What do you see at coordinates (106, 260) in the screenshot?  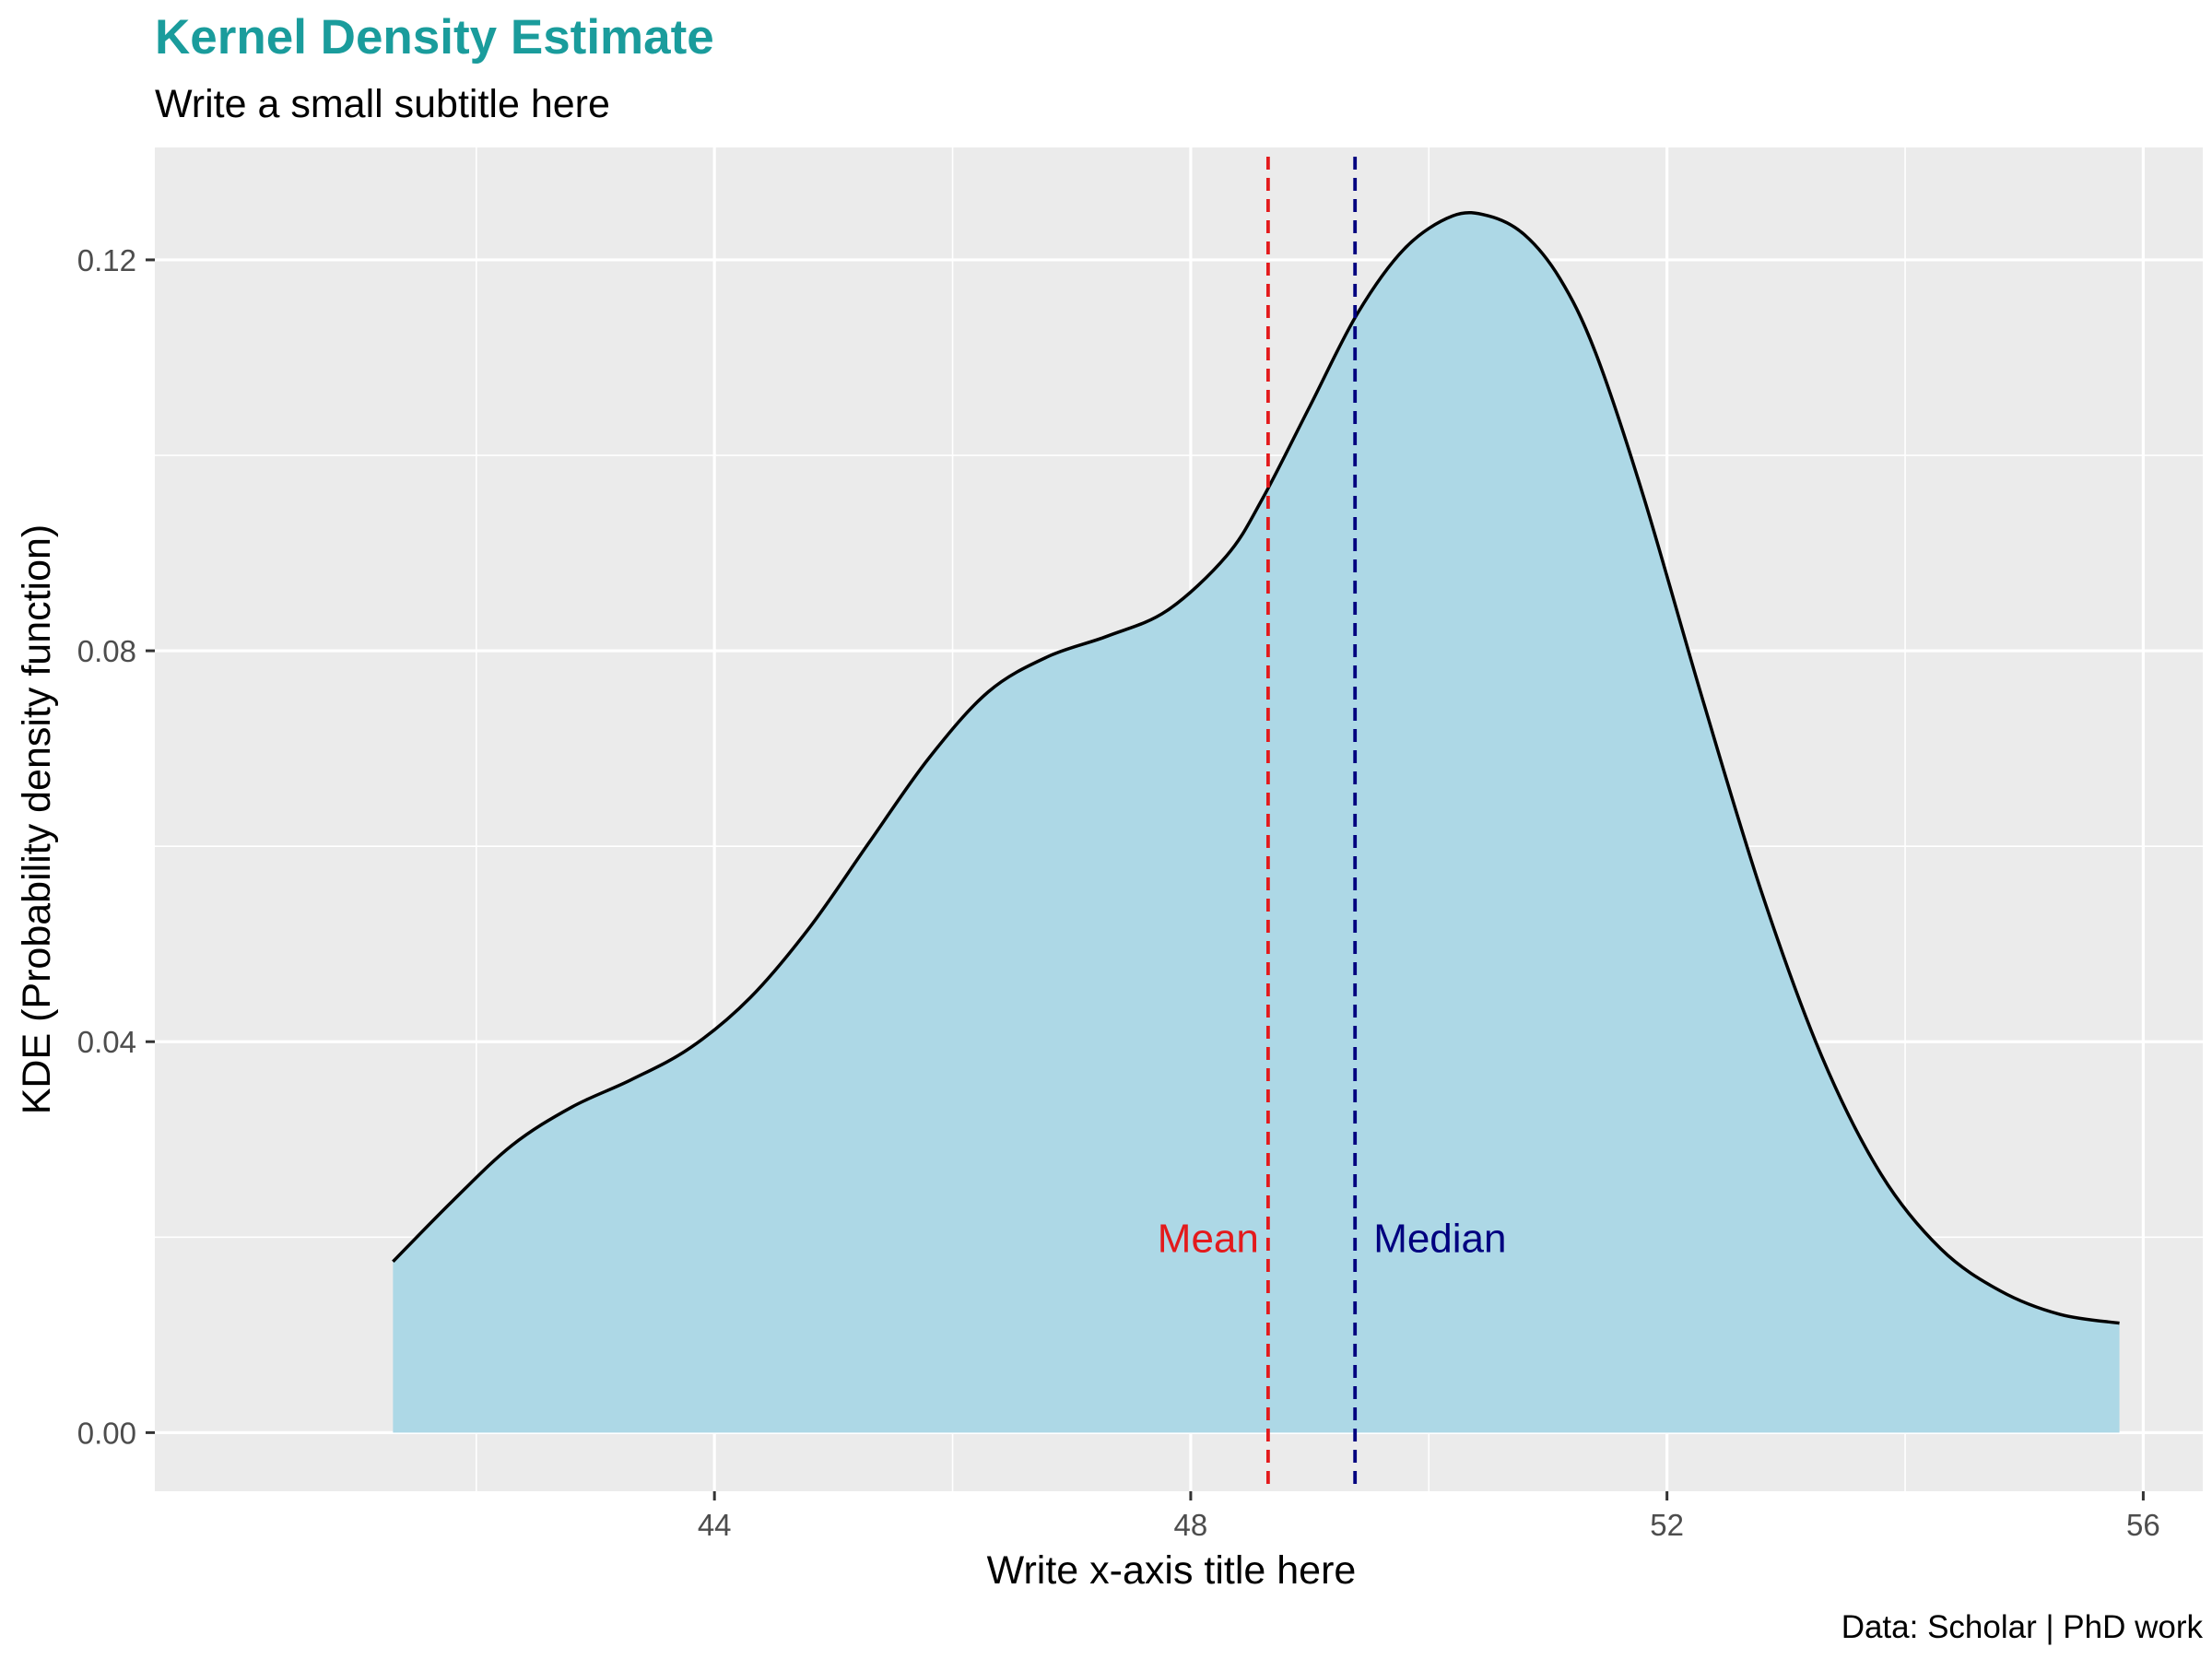 I see `y-tick-label: 0.12` at bounding box center [106, 260].